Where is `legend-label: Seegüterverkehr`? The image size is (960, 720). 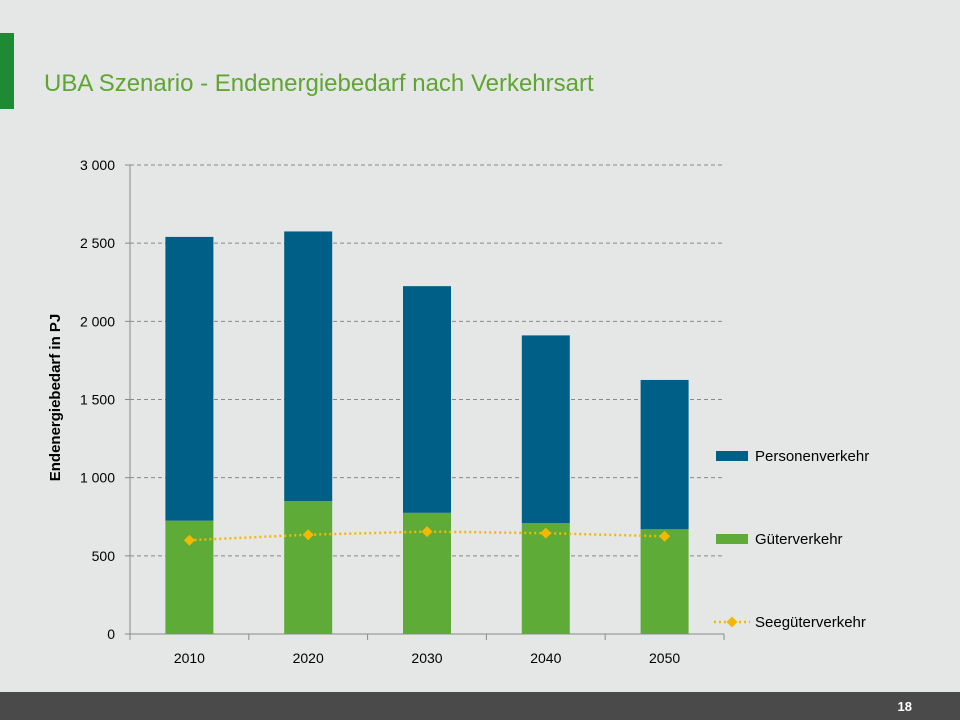 legend-label: Seegüterverkehr is located at coordinates (810, 622).